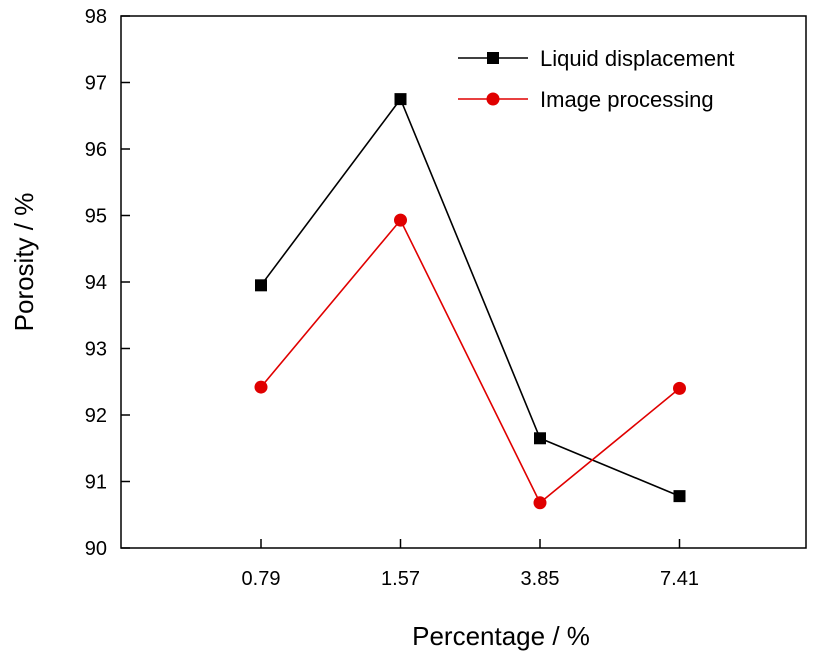  Describe the element at coordinates (96, 84) in the screenshot. I see `y-tick-label: 97` at that location.